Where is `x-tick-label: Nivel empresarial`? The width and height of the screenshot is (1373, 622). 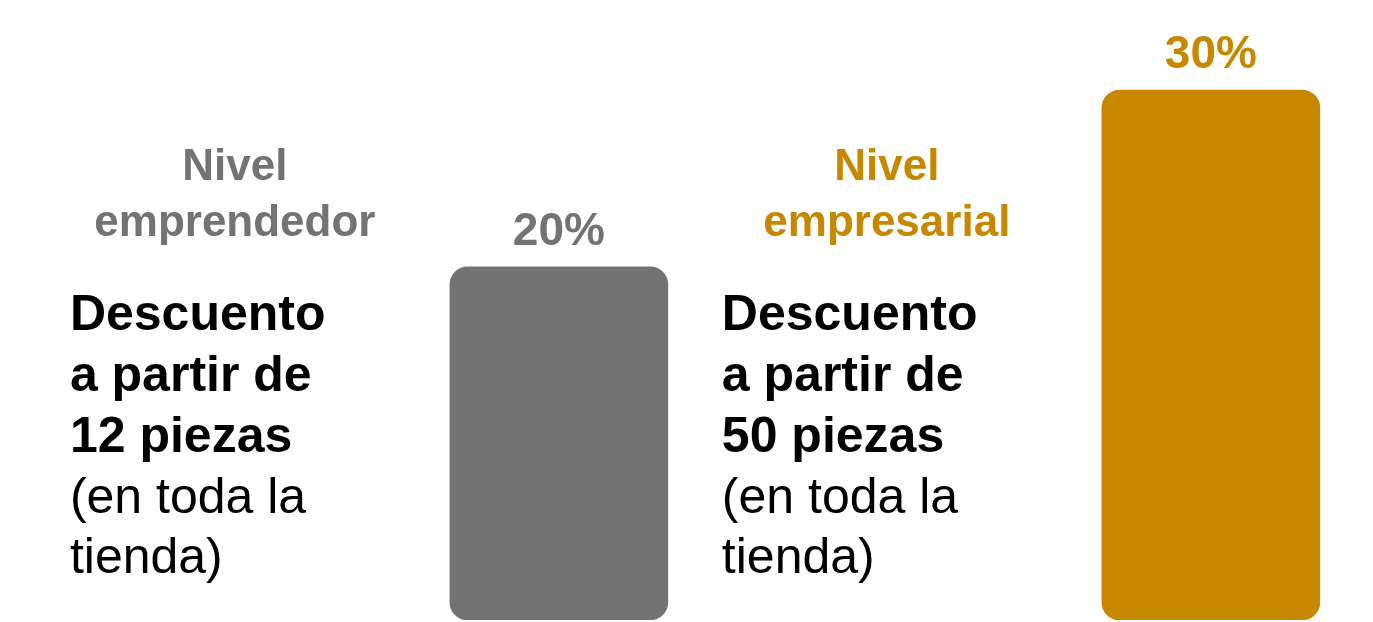
x-tick-label: Nivel empresarial is located at coordinates (887, 192).